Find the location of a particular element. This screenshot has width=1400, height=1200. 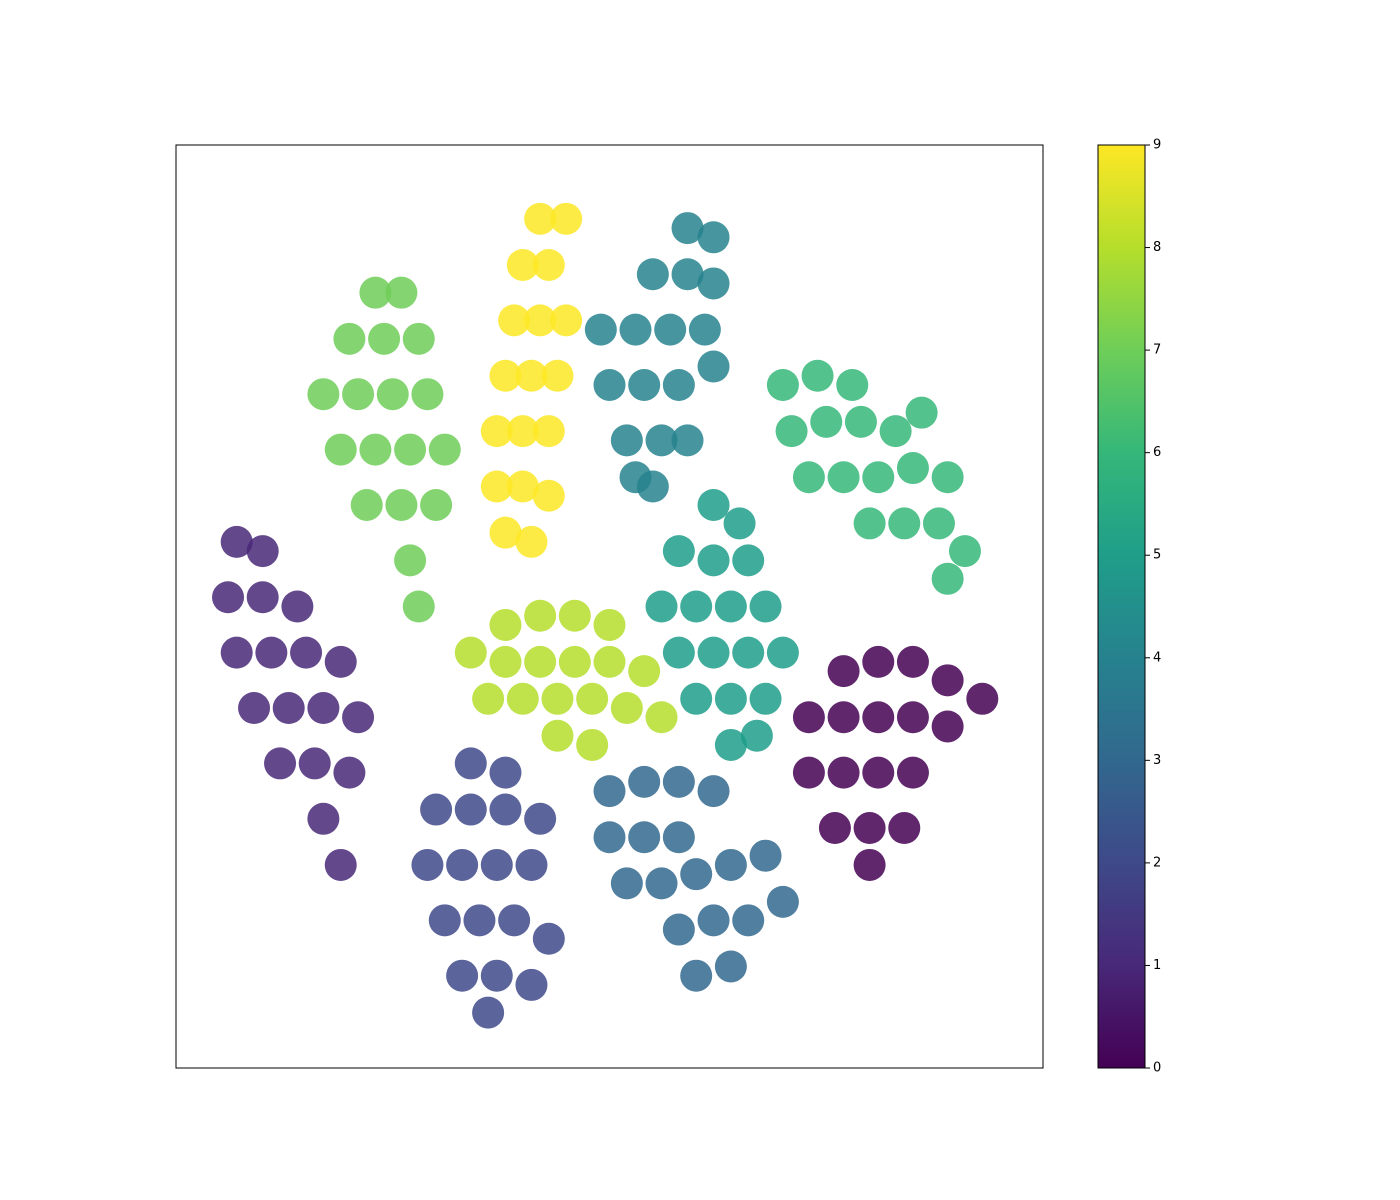

colorbar-tick-label: 2 is located at coordinates (1157, 862).